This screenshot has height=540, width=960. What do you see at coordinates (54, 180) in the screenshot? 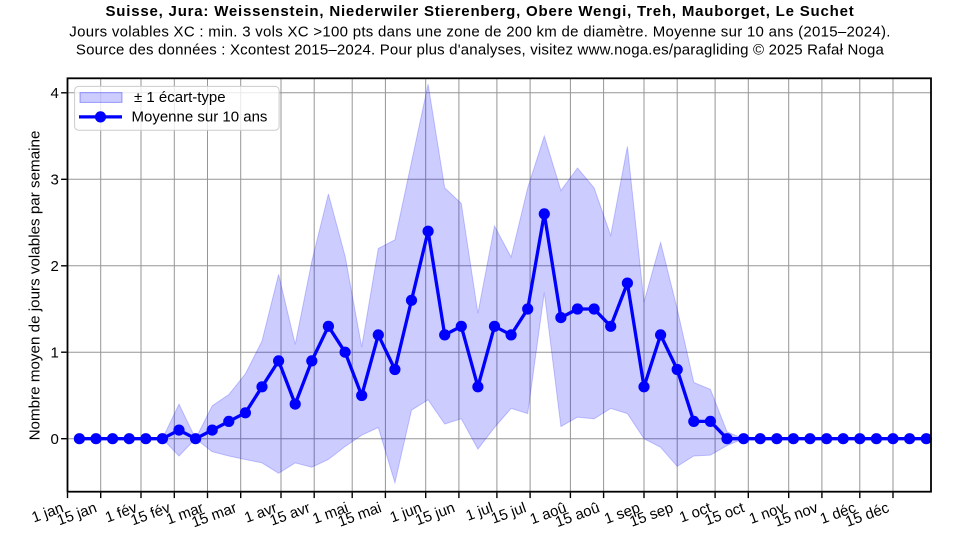
I see `svg-text: 3` at bounding box center [54, 180].